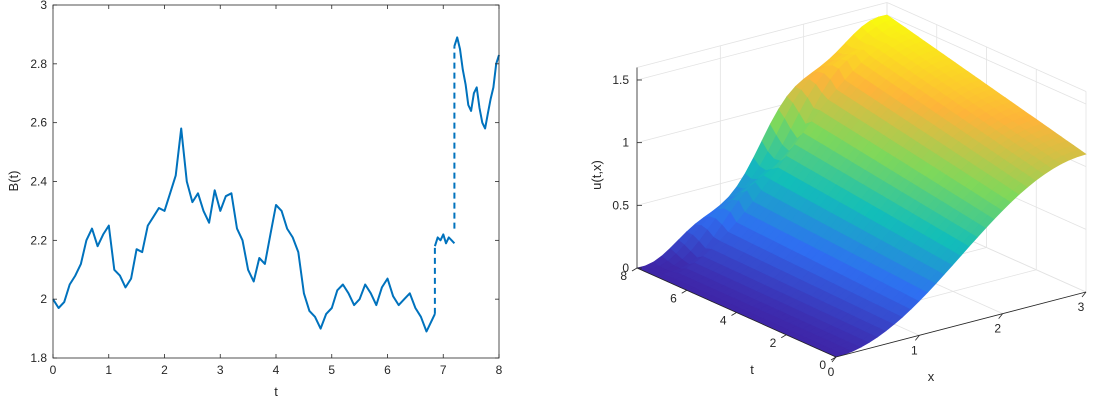  What do you see at coordinates (53, 370) in the screenshot?
I see `x-tick-label: 0` at bounding box center [53, 370].